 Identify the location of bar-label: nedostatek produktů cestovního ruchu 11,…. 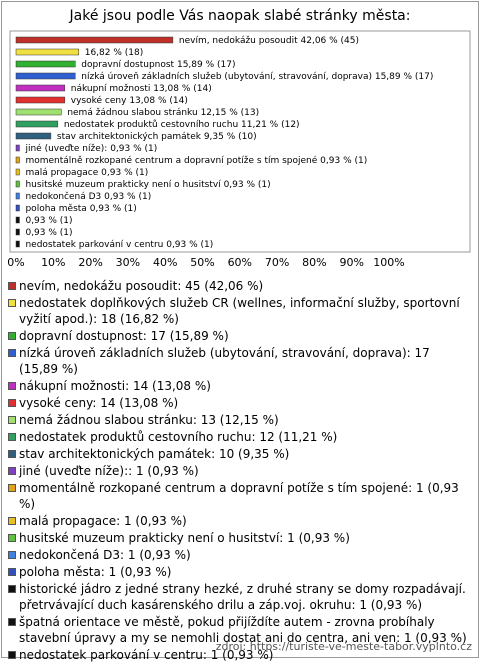
(182, 124).